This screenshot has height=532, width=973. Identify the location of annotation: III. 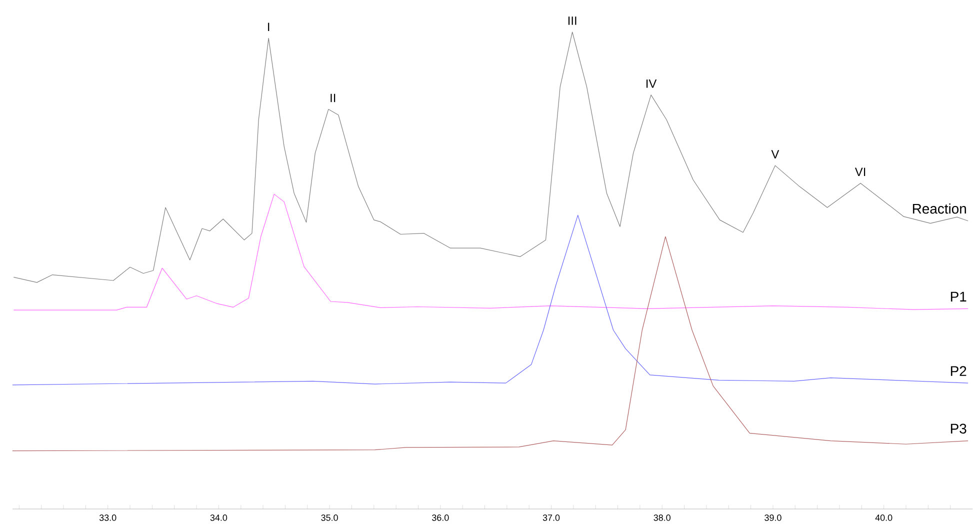
(572, 20).